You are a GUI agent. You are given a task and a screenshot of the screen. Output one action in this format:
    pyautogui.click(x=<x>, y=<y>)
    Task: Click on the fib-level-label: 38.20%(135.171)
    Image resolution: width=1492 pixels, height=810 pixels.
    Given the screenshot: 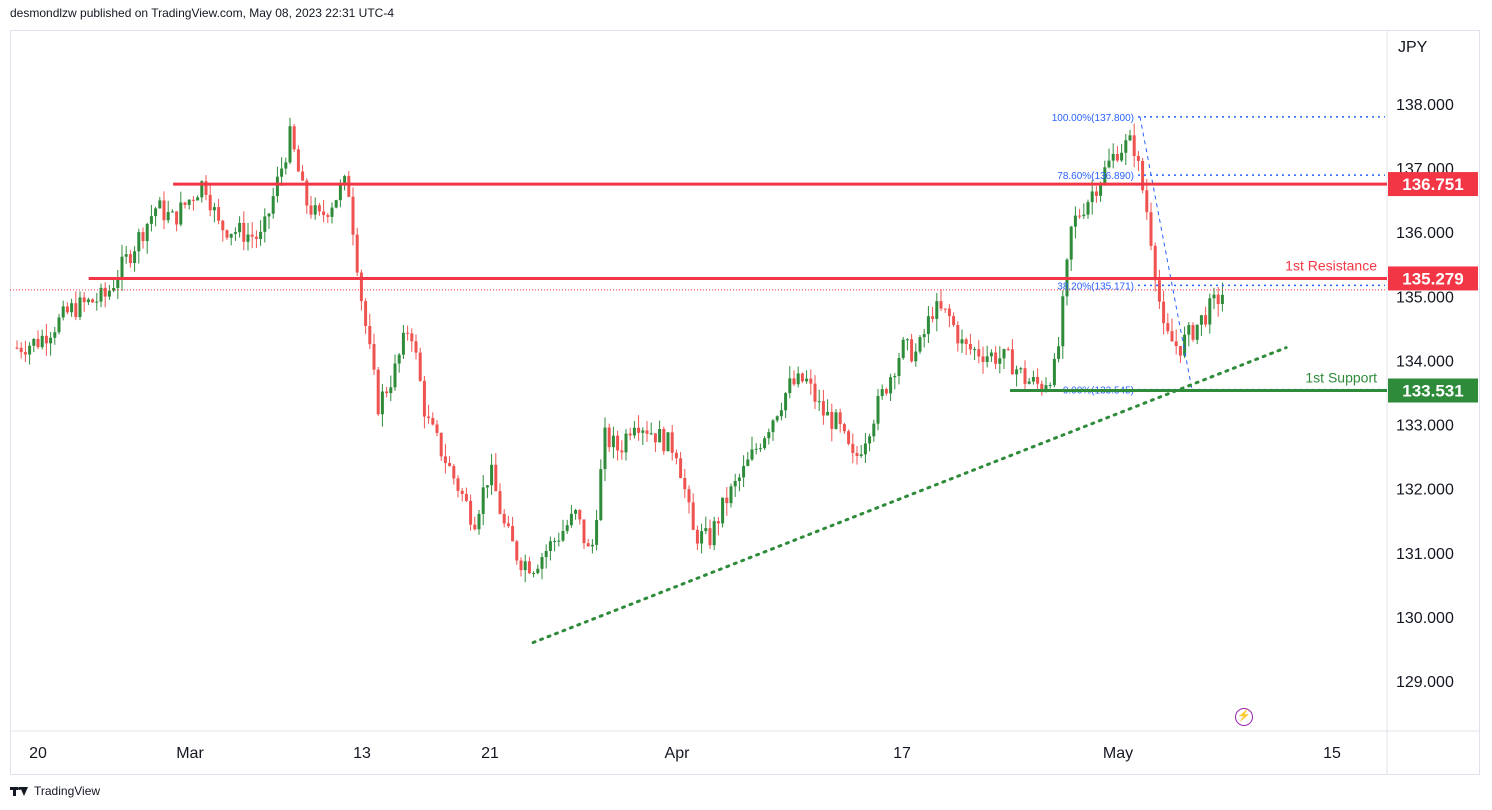 What is the action you would take?
    pyautogui.click(x=1095, y=286)
    